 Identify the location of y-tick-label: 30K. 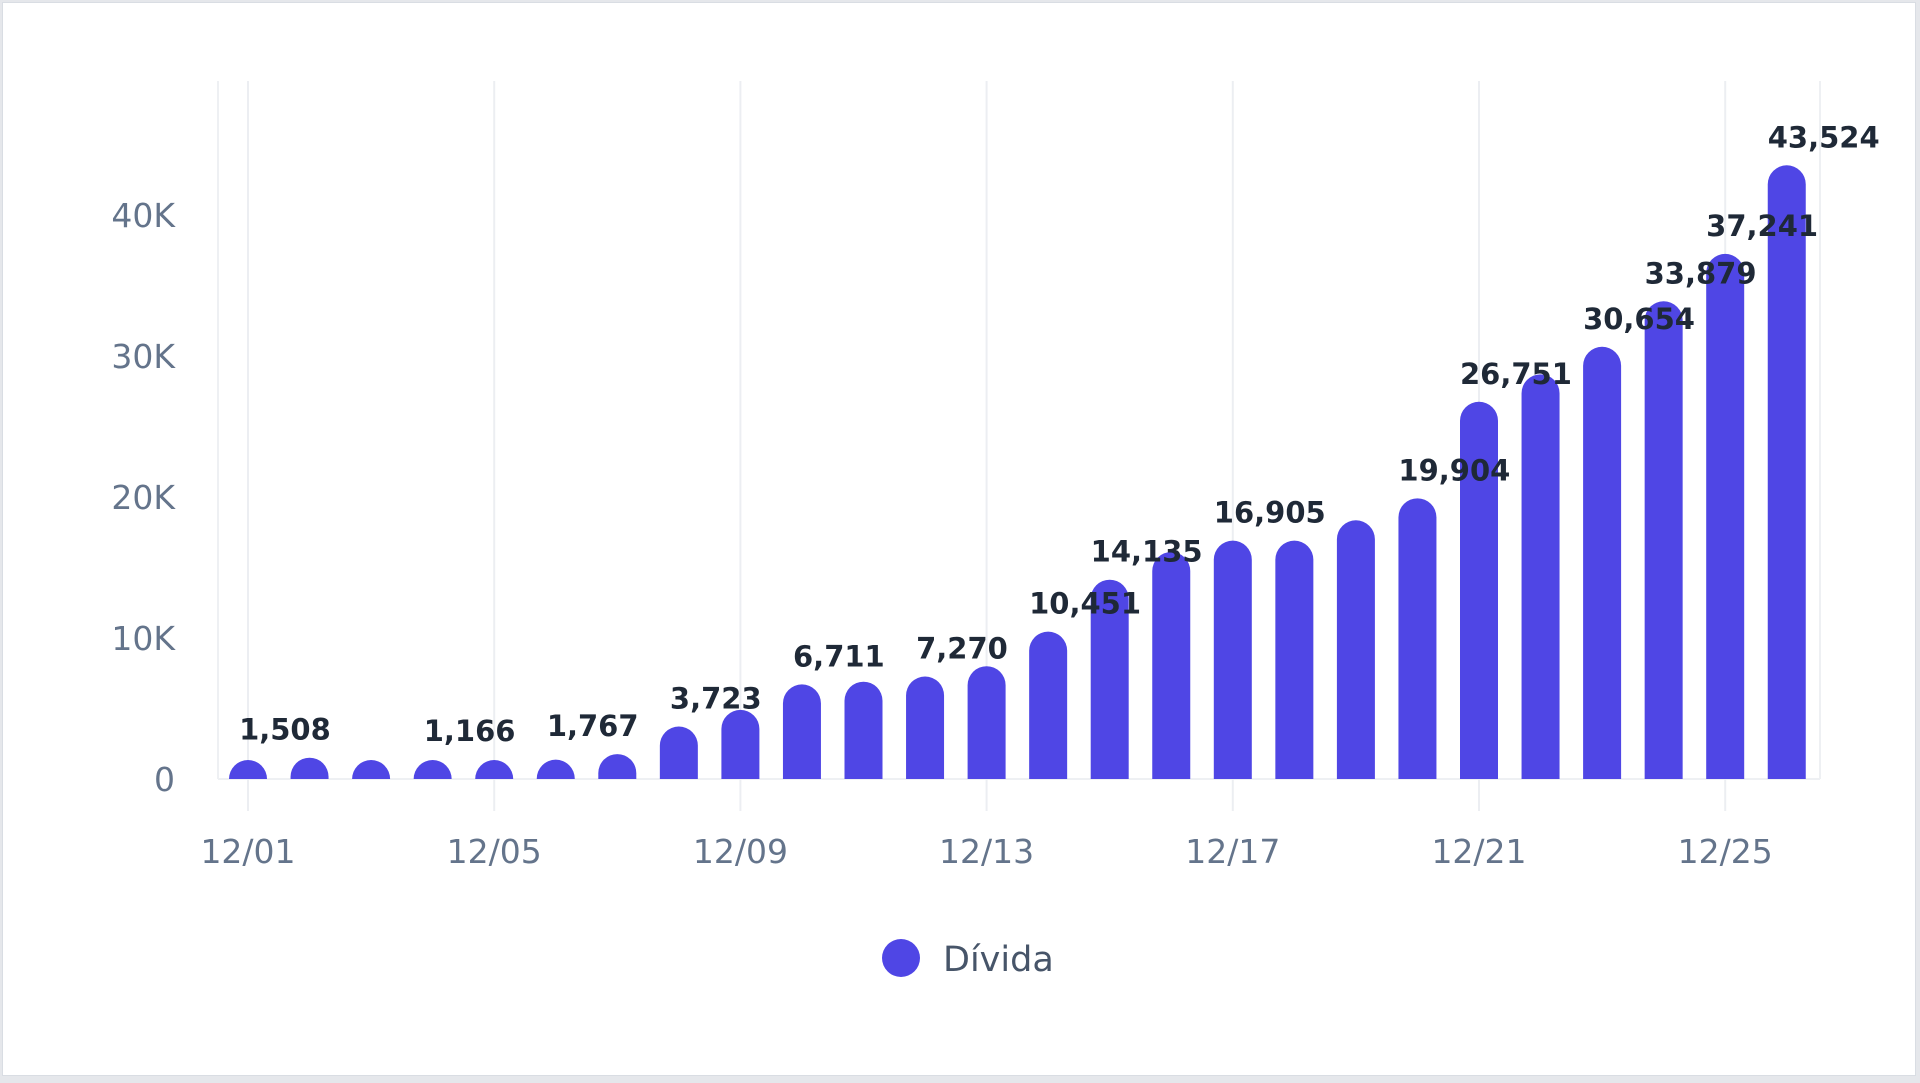
(143, 356).